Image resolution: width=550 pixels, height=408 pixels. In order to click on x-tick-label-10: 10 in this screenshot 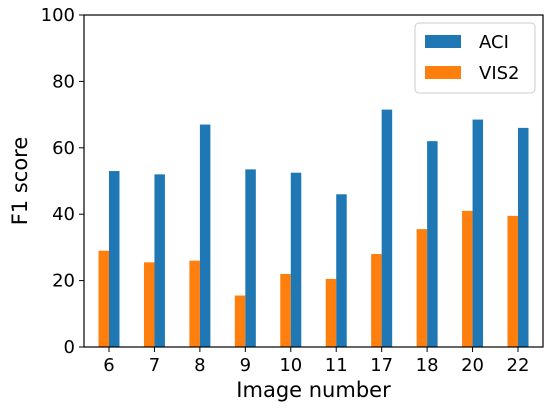, I will do `click(290, 365)`.